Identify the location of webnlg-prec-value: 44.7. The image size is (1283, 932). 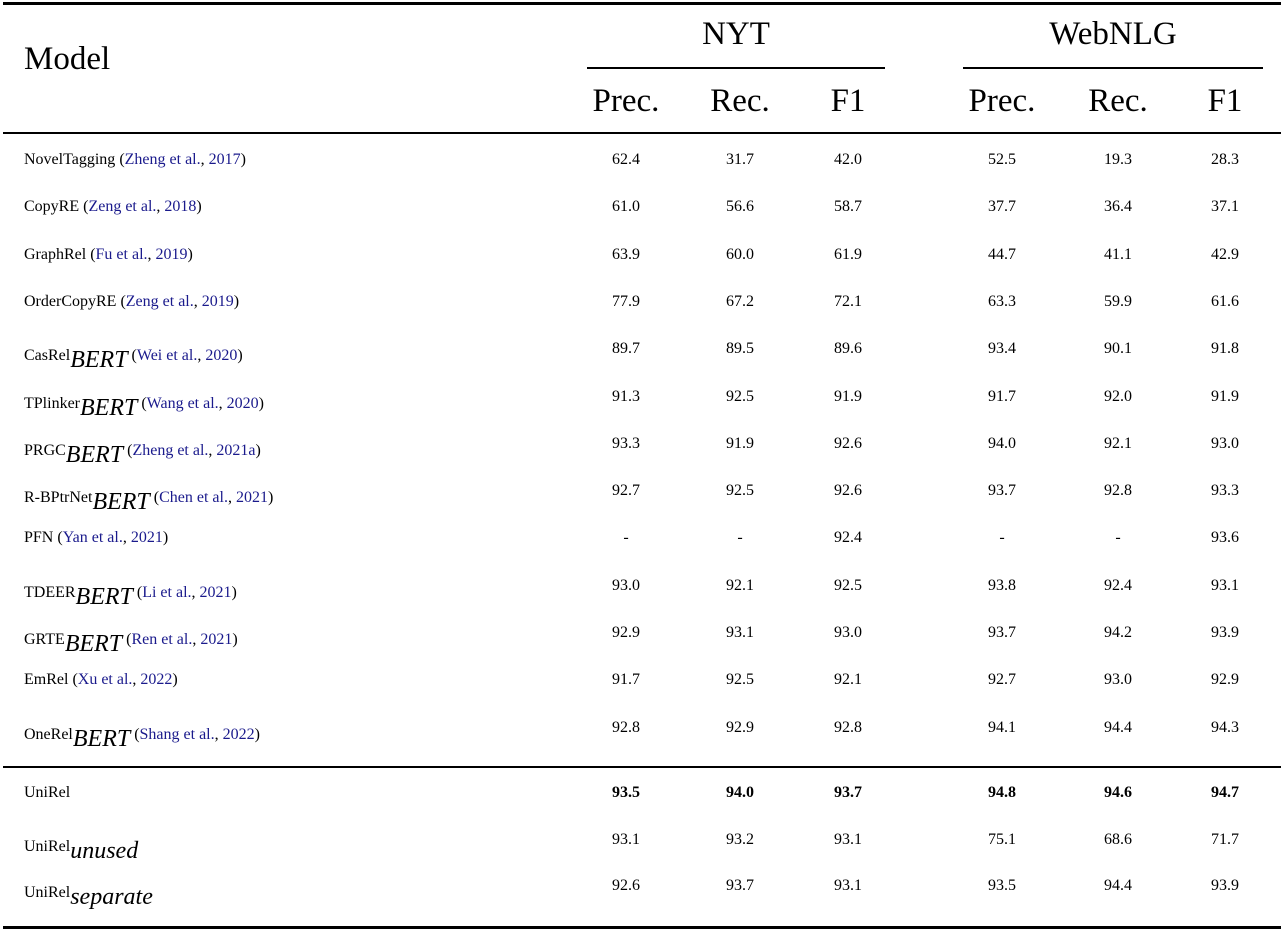
(1002, 254).